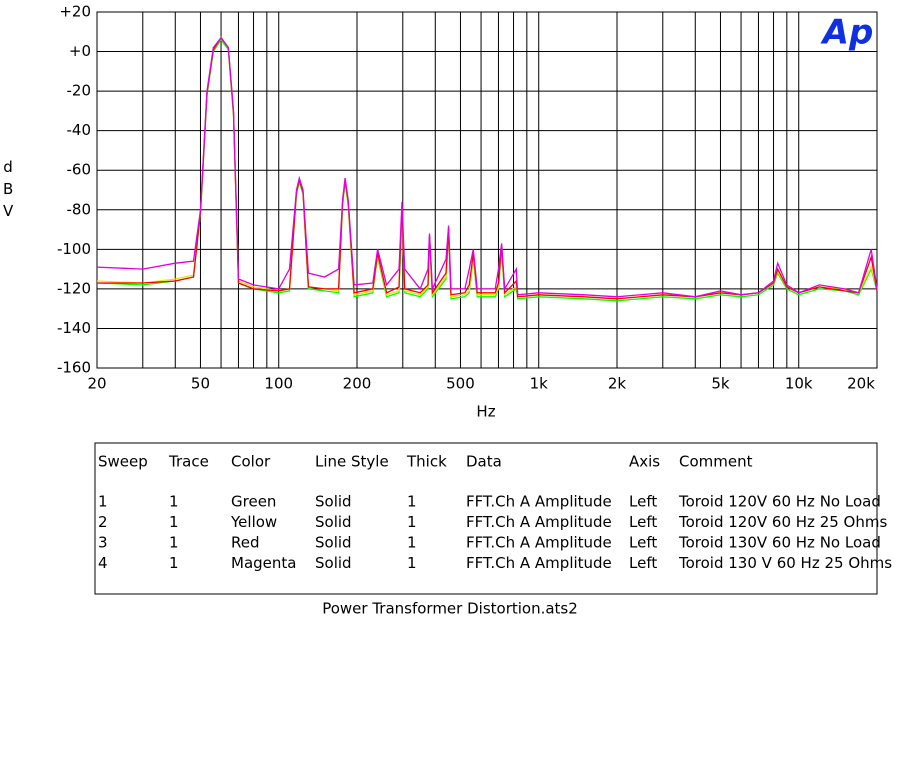  Describe the element at coordinates (74, 288) in the screenshot. I see `y-tick-label: -120` at that location.